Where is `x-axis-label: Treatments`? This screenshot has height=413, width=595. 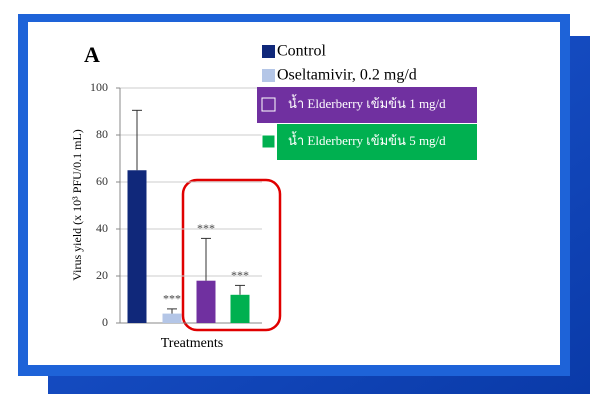 x-axis-label: Treatments is located at coordinates (192, 343).